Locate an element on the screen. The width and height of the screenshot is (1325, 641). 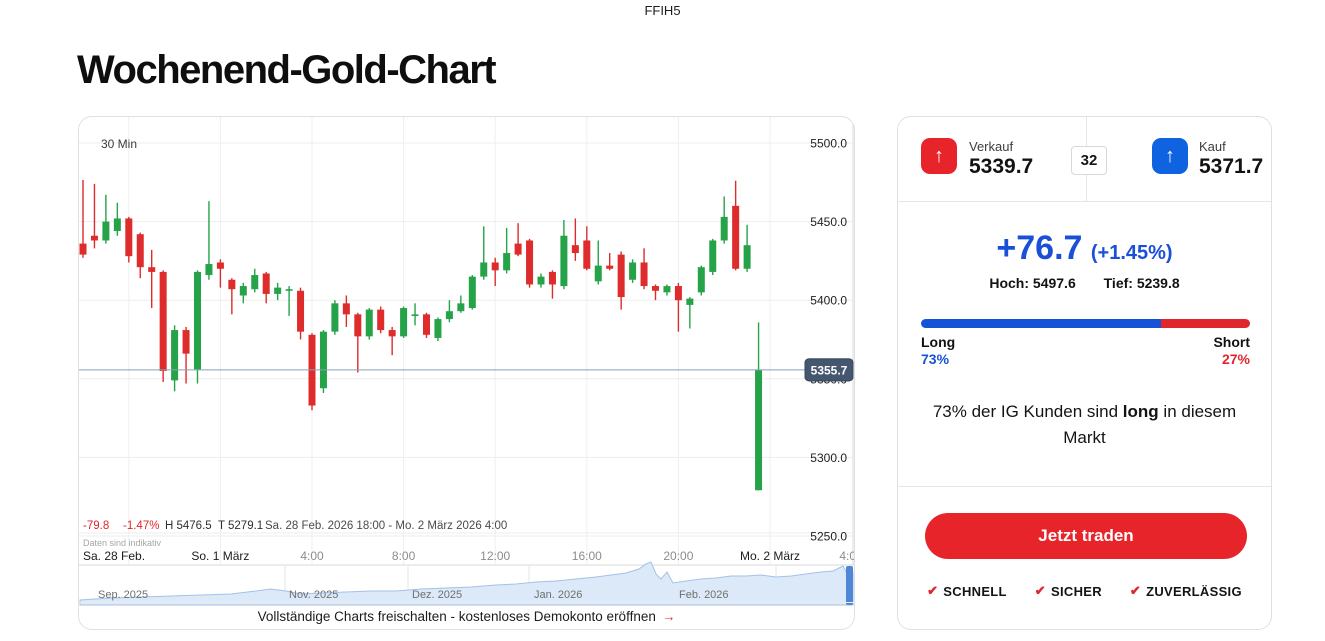
low-value: Tief: 5239.8 is located at coordinates (1141, 283).